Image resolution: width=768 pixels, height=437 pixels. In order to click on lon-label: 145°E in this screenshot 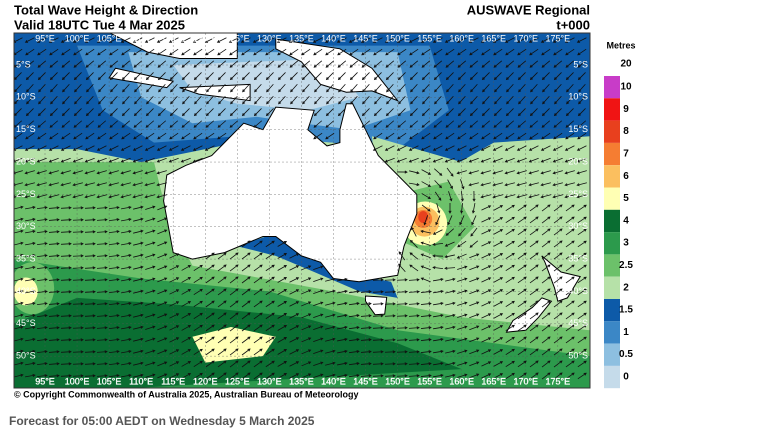, I will do `click(365, 381)`.